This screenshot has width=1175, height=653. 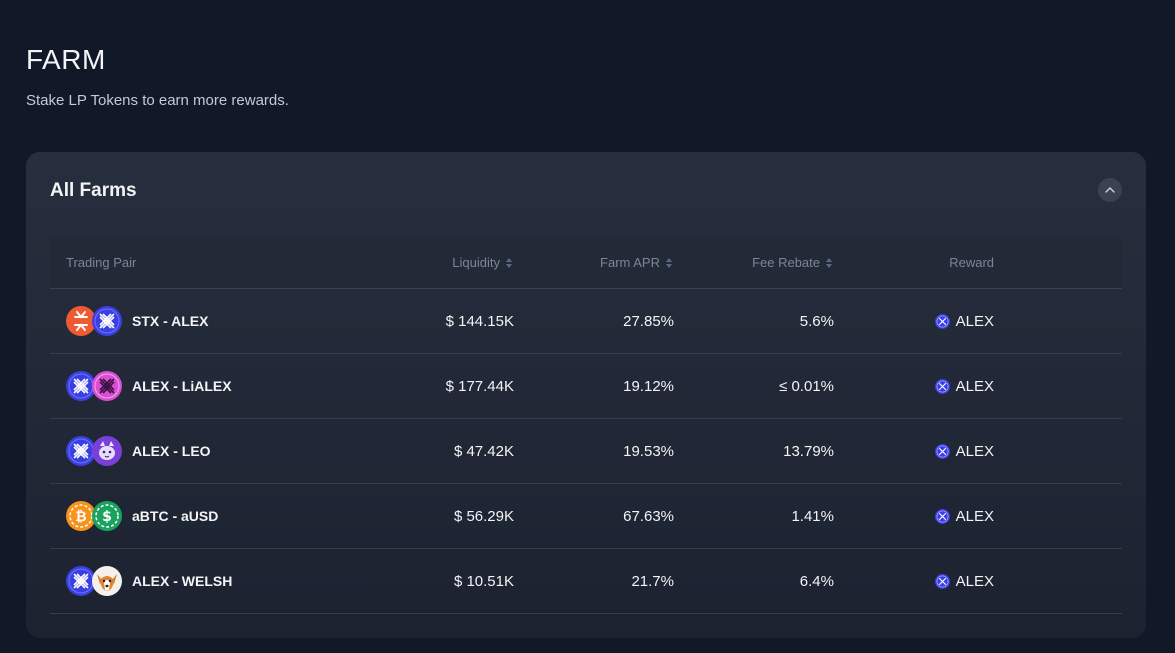 I want to click on table-row: ALEX - WELSH $ 10.51K 21.7% 6.4% ALEX, so click(x=586, y=581).